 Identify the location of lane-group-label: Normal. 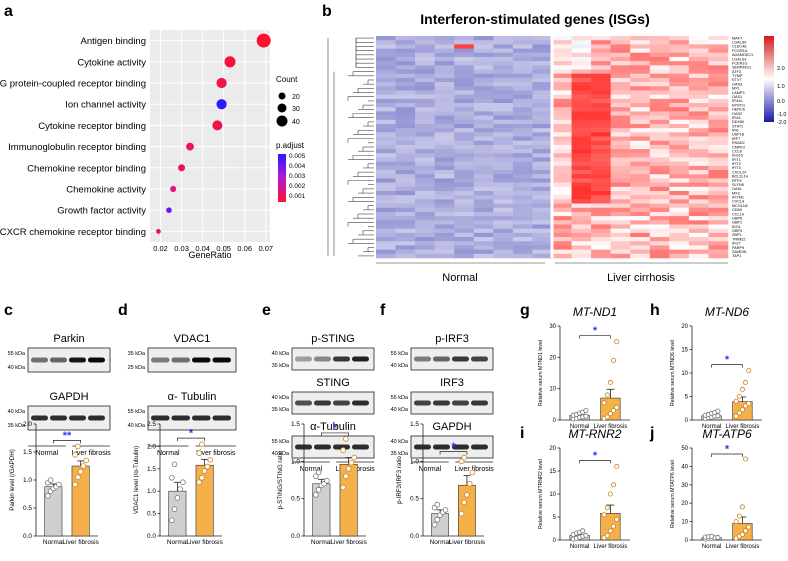
(430, 469).